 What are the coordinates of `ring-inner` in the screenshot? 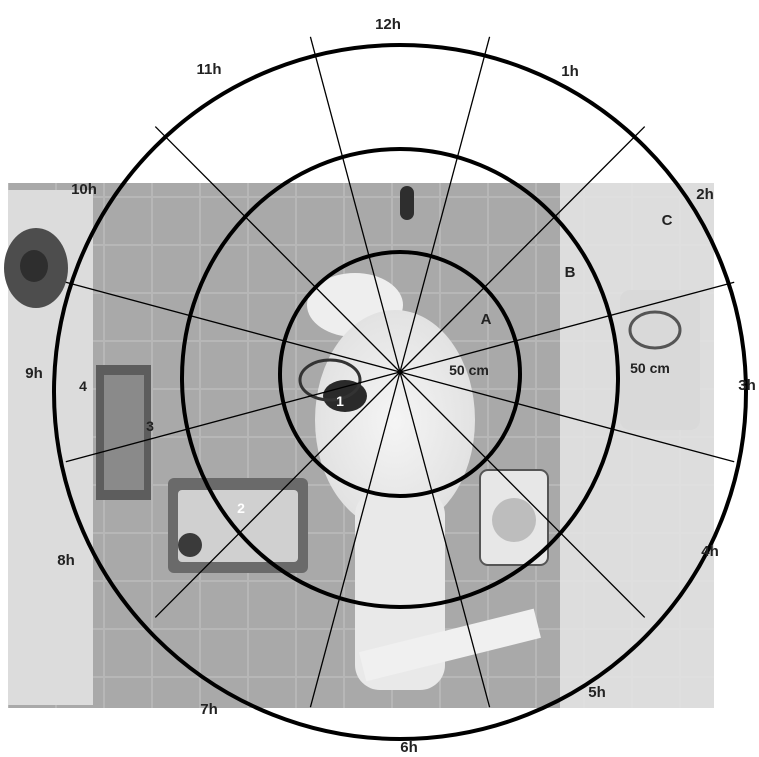 It's located at (400, 374).